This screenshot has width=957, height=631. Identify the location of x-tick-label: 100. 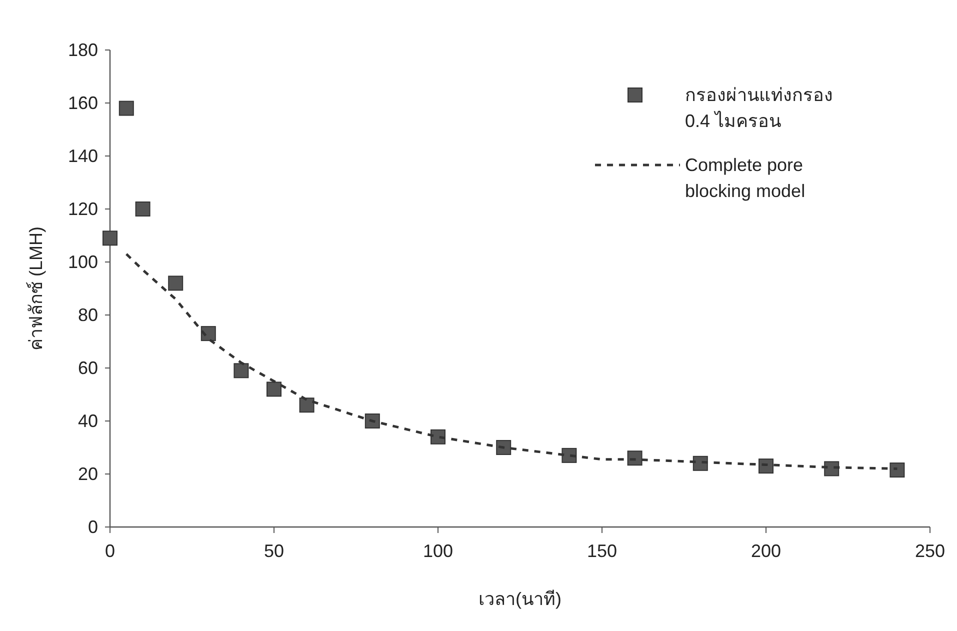
(438, 551).